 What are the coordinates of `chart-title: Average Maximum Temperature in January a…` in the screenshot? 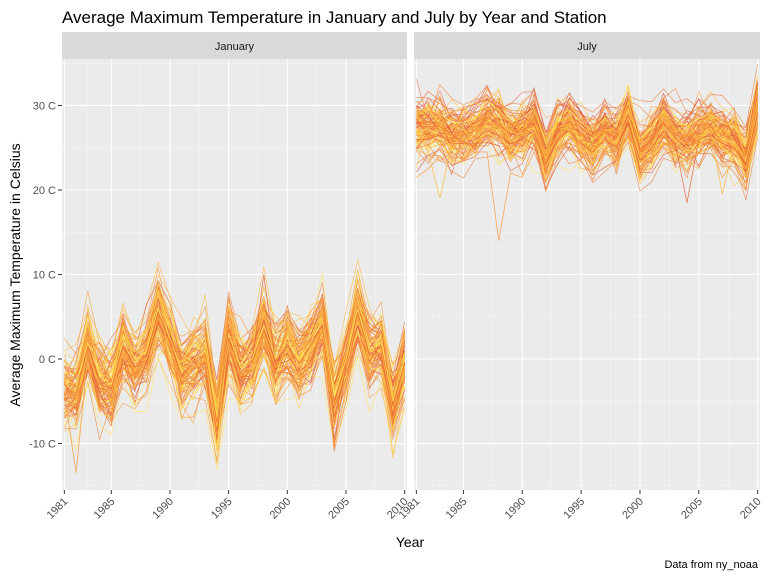 It's located at (334, 17).